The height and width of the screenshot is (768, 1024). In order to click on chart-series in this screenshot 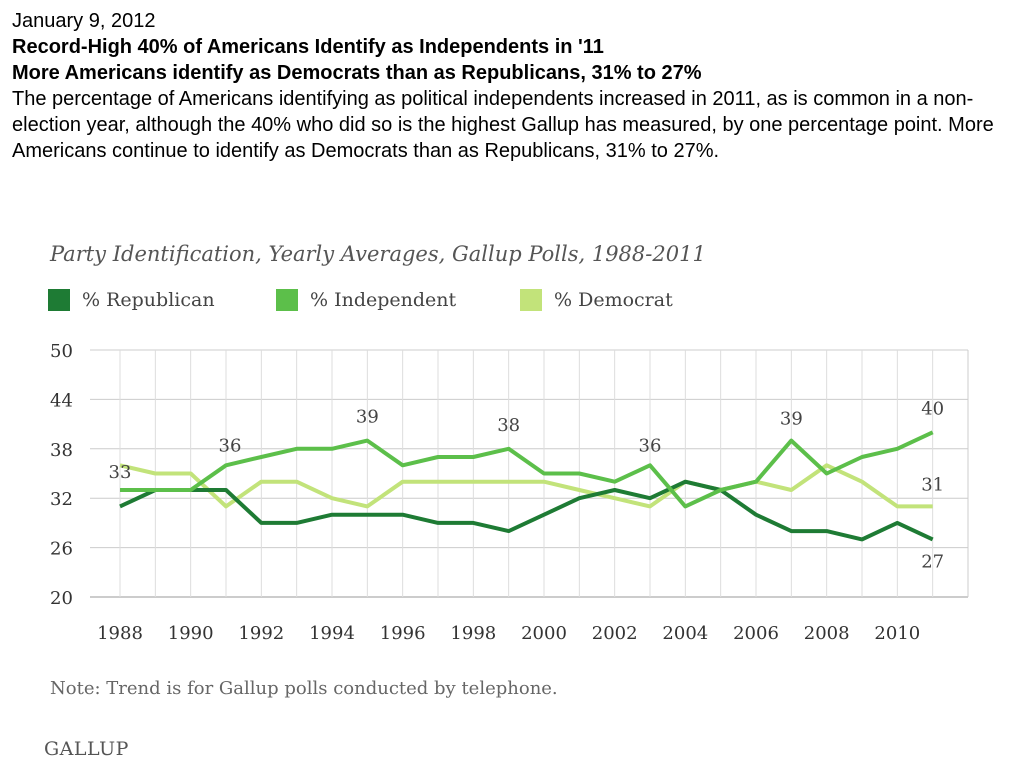, I will do `click(526, 486)`.